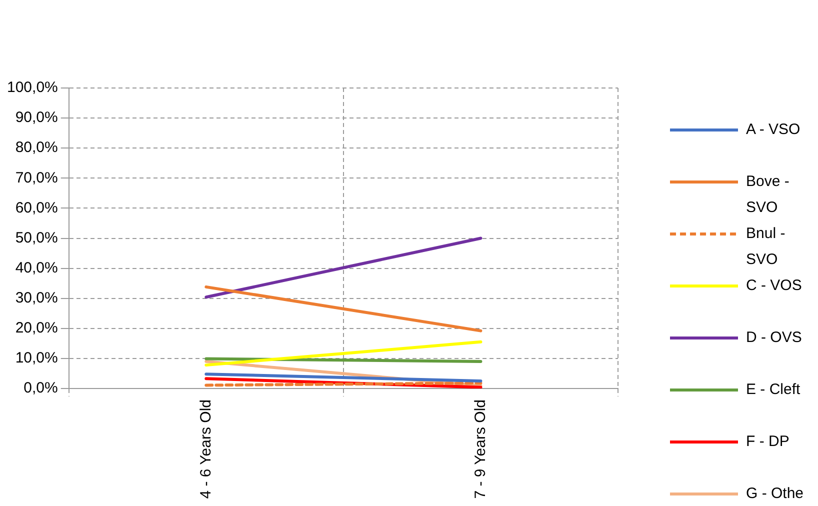 Image resolution: width=818 pixels, height=506 pixels. I want to click on x-tick-label: 7 - 9 Years Old, so click(480, 449).